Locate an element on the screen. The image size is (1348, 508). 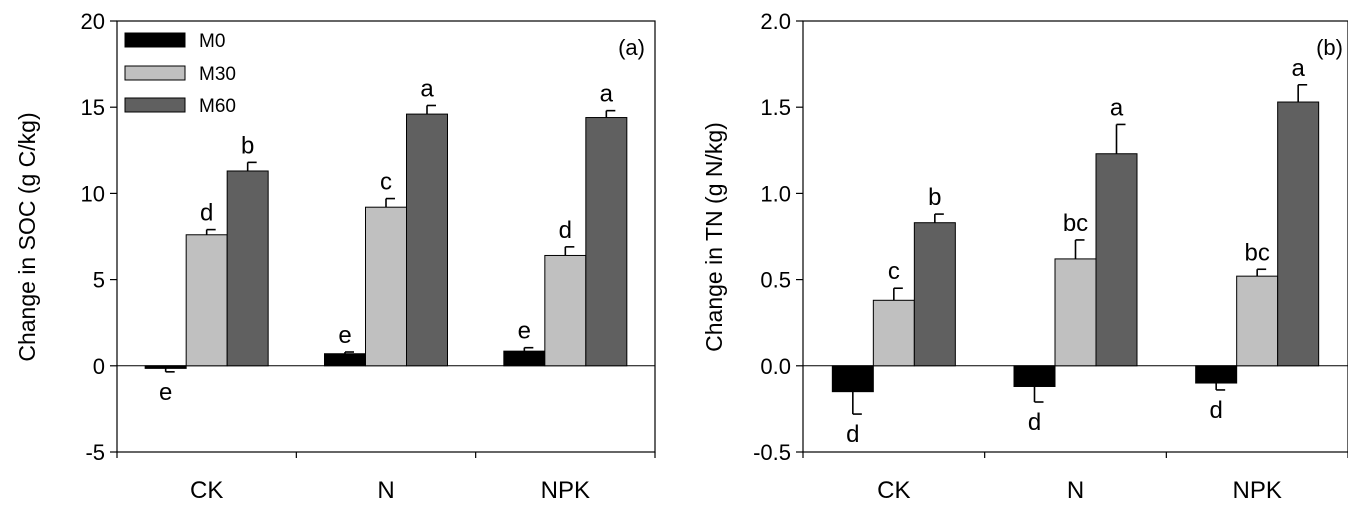
y-tick-label: 0.5 is located at coordinates (775, 280).